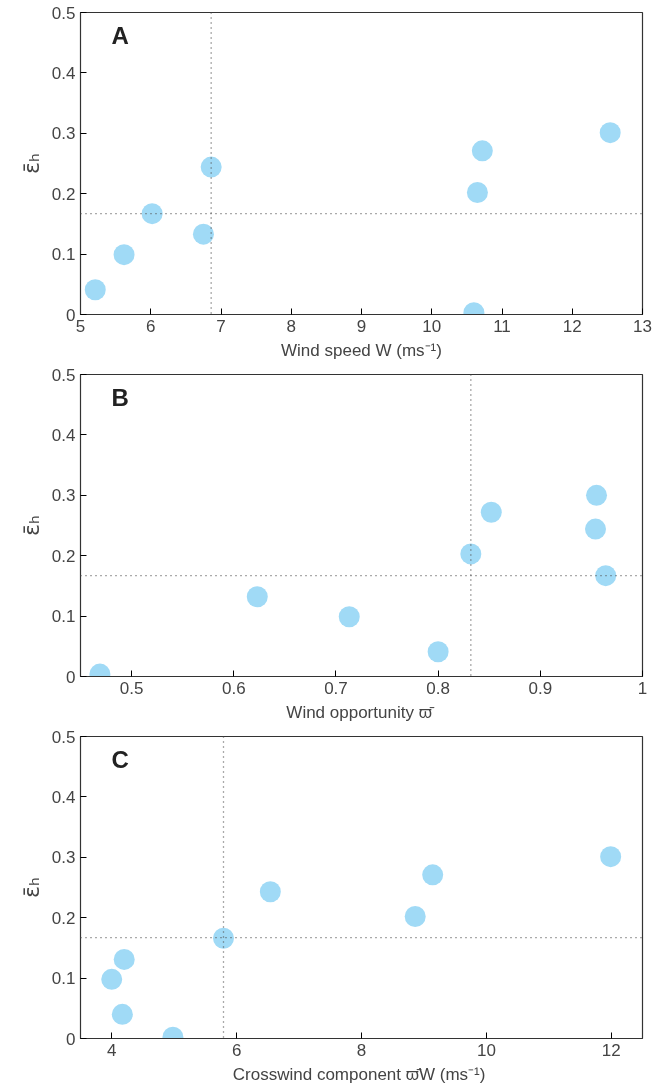  Describe the element at coordinates (336, 688) in the screenshot. I see `x-tick-label: 0.7` at that location.